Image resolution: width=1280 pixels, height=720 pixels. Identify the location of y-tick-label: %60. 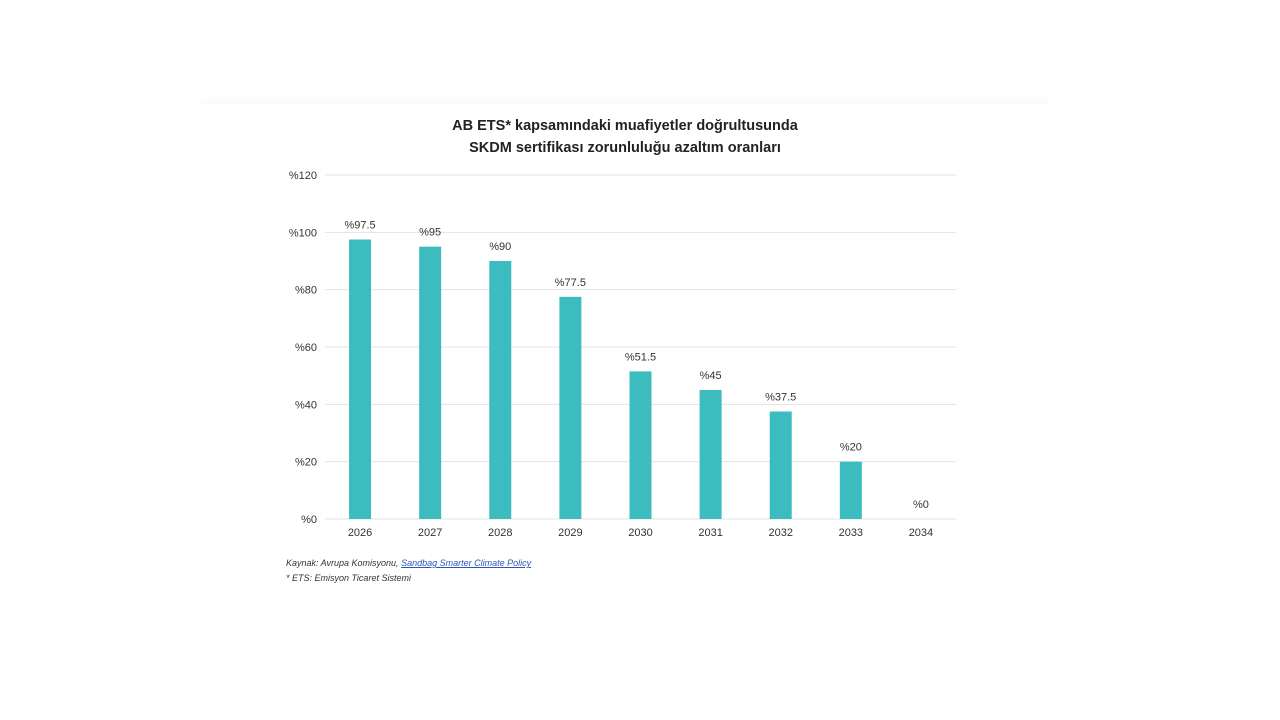
(306, 348).